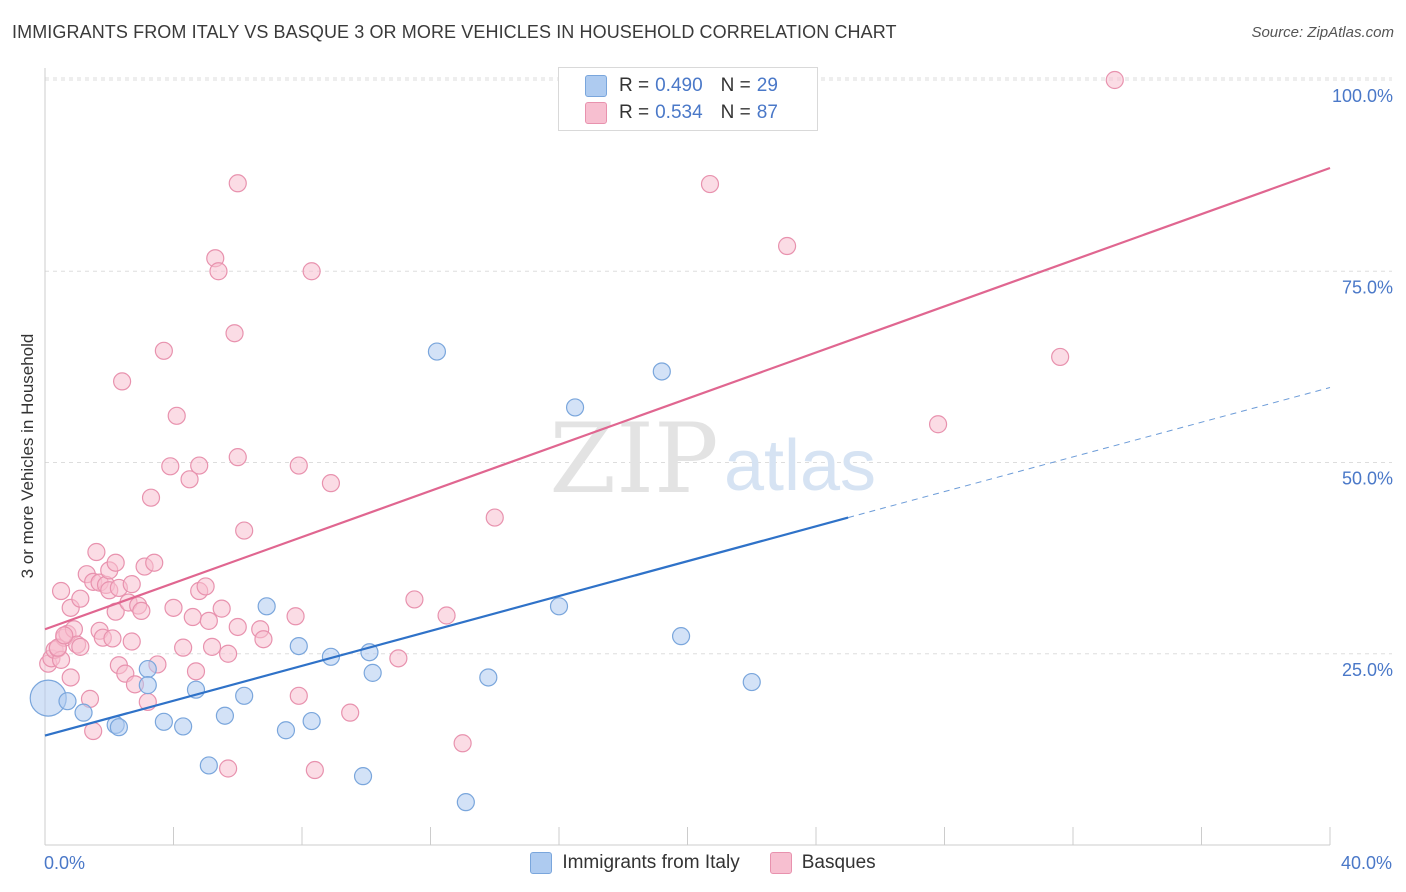 The width and height of the screenshot is (1406, 892). What do you see at coordinates (633, 459) in the screenshot?
I see `watermark-zip: ZIP` at bounding box center [633, 459].